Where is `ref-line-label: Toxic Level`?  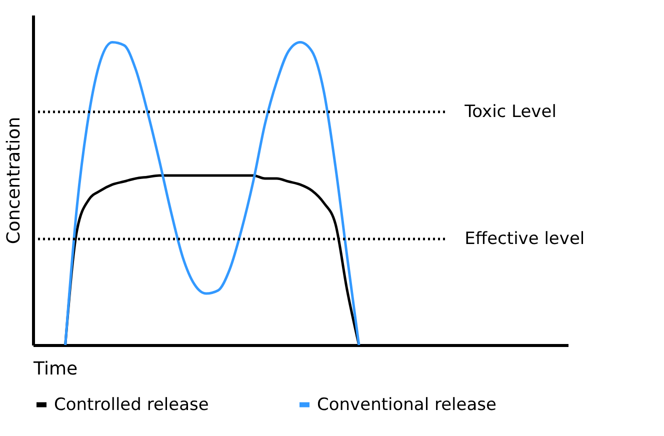 ref-line-label: Toxic Level is located at coordinates (510, 112).